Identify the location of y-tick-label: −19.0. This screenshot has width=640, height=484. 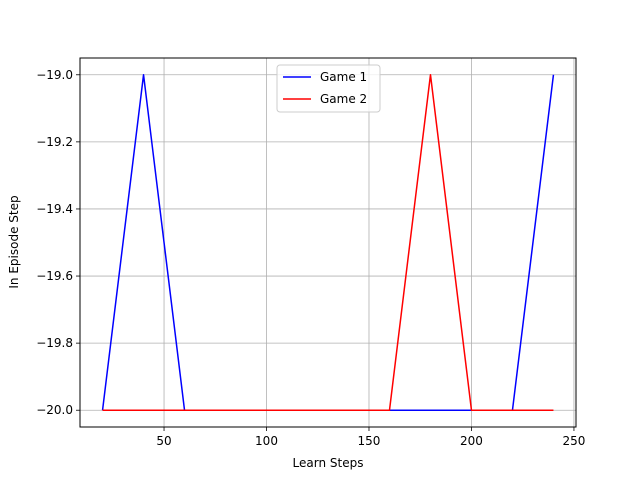
(54, 75).